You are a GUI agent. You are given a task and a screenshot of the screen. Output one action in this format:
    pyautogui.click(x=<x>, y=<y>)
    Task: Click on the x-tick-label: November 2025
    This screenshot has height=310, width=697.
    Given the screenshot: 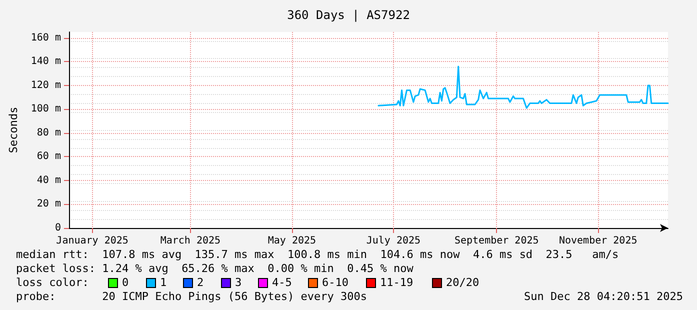 What is the action you would take?
    pyautogui.click(x=598, y=241)
    